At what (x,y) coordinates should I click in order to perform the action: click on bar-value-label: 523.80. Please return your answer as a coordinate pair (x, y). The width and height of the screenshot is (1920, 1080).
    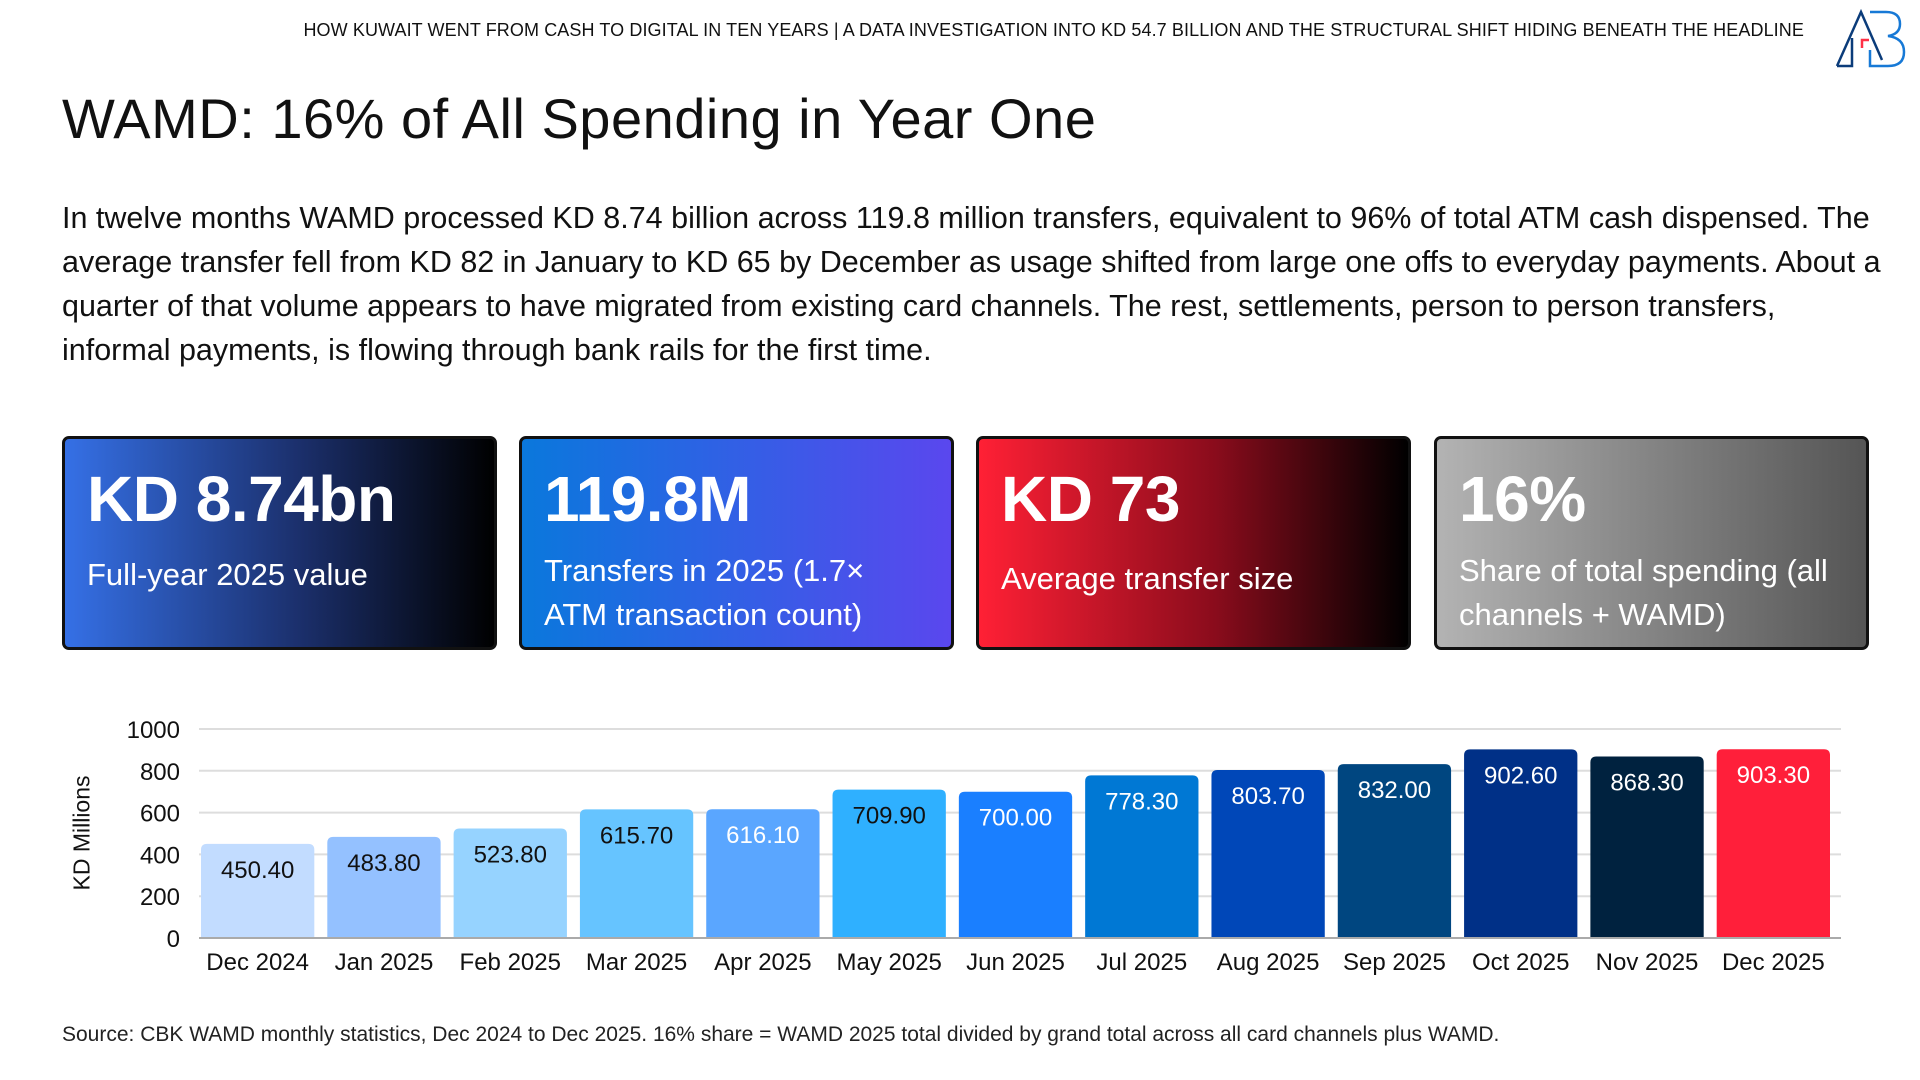
    Looking at the image, I should click on (510, 855).